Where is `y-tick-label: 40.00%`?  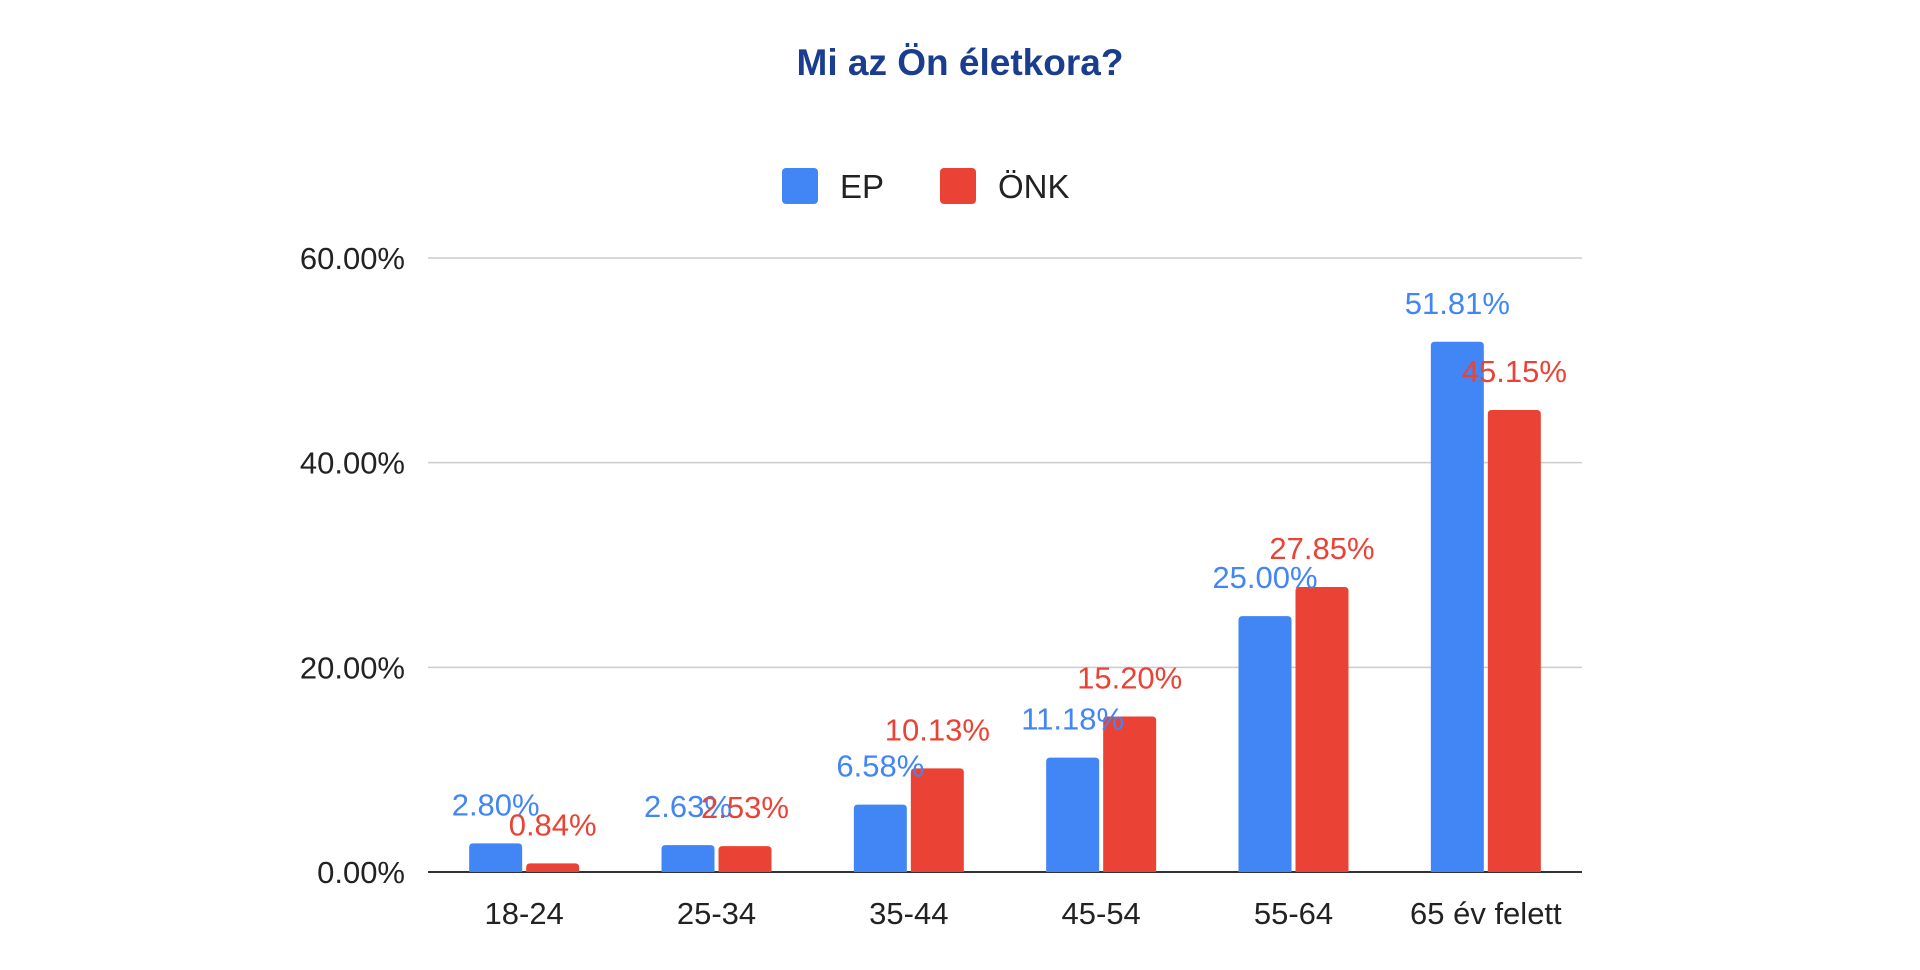
y-tick-label: 40.00% is located at coordinates (352, 463).